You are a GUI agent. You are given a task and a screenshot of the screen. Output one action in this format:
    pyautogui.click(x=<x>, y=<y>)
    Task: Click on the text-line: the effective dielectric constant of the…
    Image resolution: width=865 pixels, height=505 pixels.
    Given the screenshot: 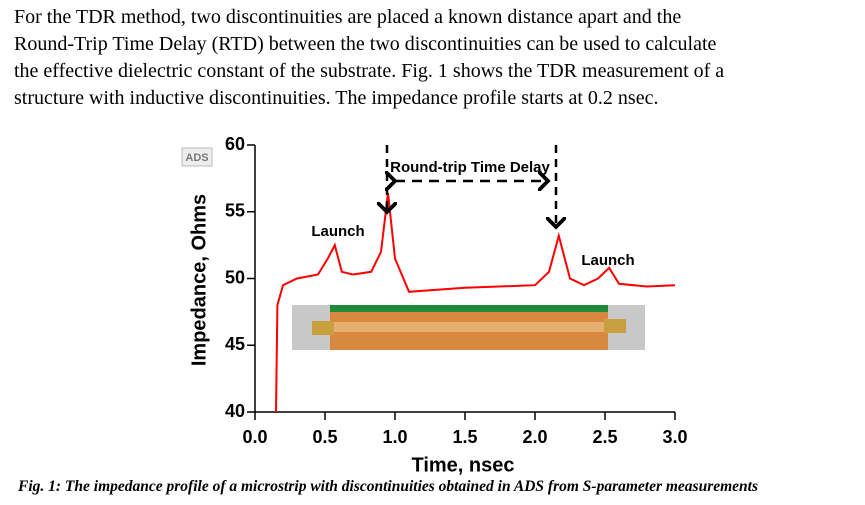 What is the action you would take?
    pyautogui.click(x=369, y=71)
    